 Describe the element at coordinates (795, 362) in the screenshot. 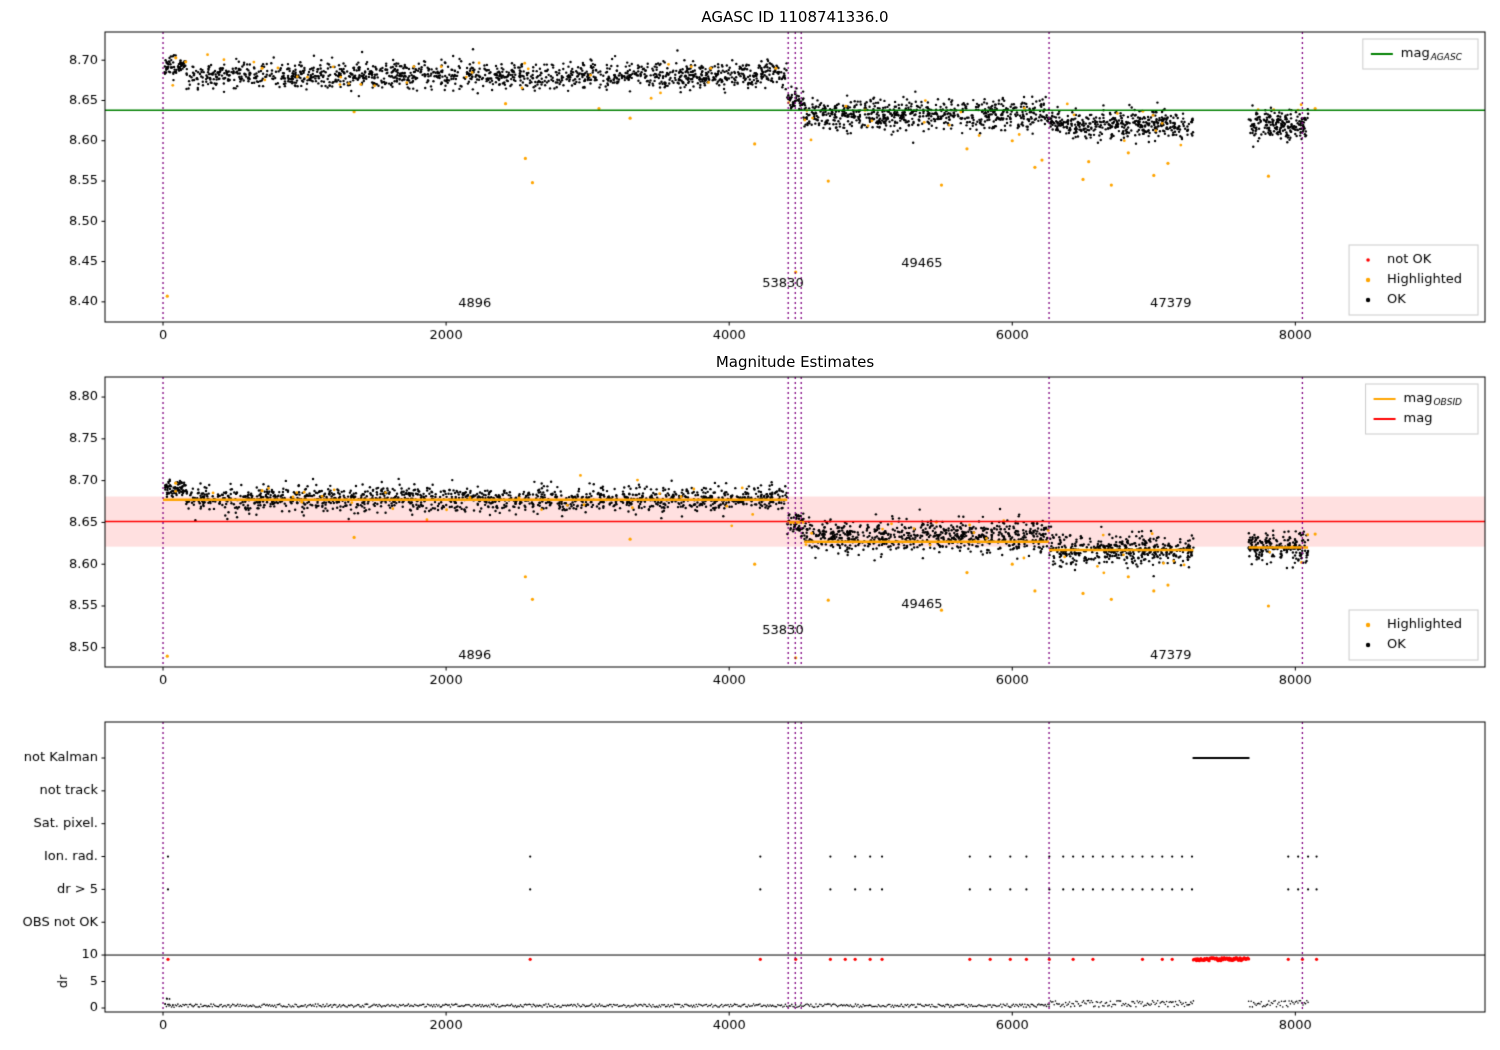

I see `middle-chart-title: Magnitude Estimates` at that location.